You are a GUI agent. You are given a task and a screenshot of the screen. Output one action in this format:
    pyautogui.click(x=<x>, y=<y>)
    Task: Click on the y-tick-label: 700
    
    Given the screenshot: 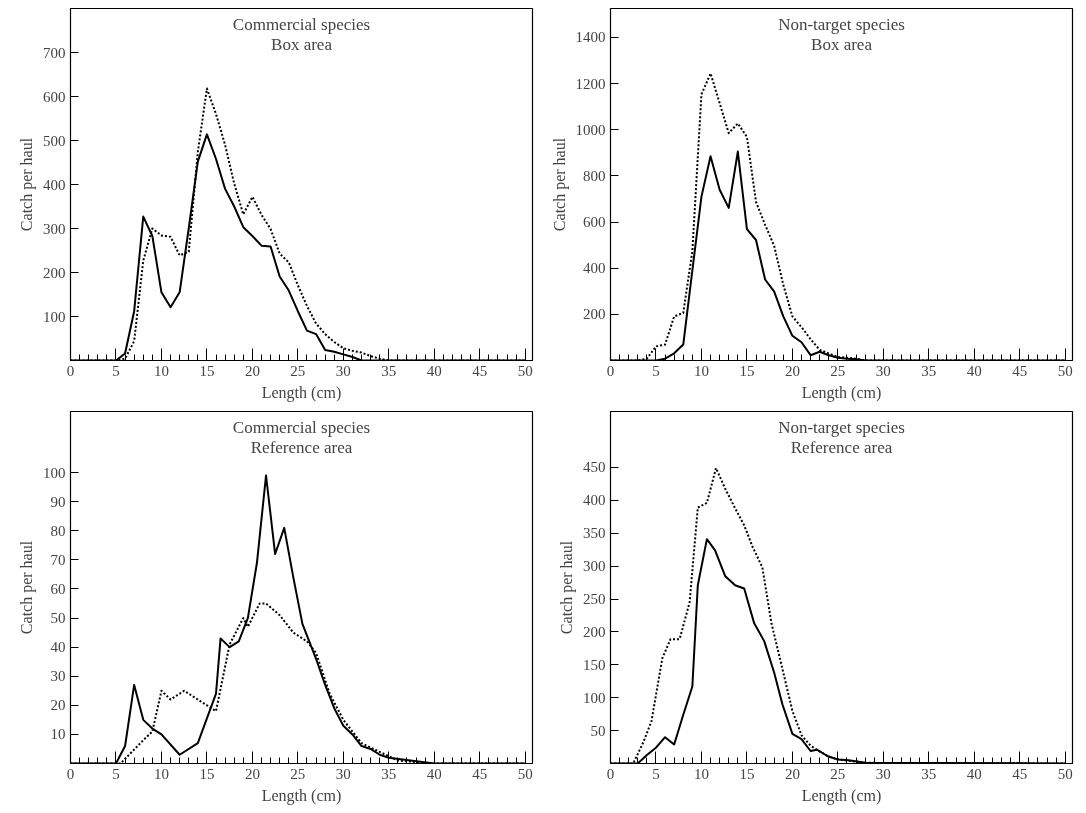 What is the action you would take?
    pyautogui.click(x=54, y=52)
    